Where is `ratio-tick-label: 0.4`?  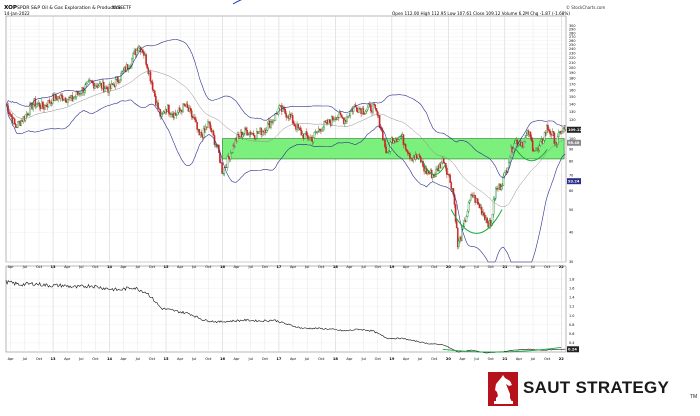
ratio-tick-label: 0.4 is located at coordinates (571, 343).